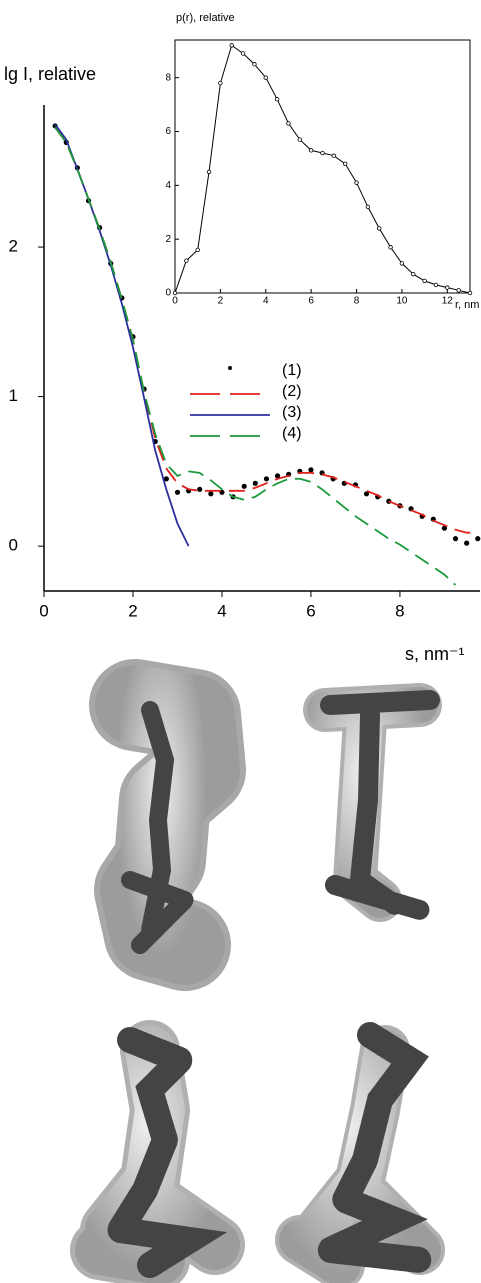 This screenshot has width=481, height=1283. Describe the element at coordinates (292, 370) in the screenshot. I see `legend-label: (1)` at that location.